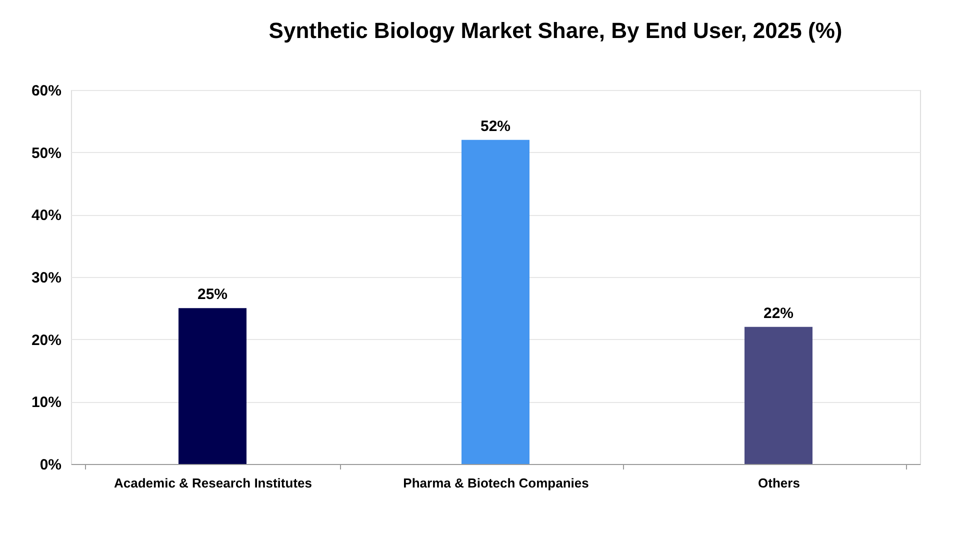  I want to click on data-label: 25%, so click(212, 295).